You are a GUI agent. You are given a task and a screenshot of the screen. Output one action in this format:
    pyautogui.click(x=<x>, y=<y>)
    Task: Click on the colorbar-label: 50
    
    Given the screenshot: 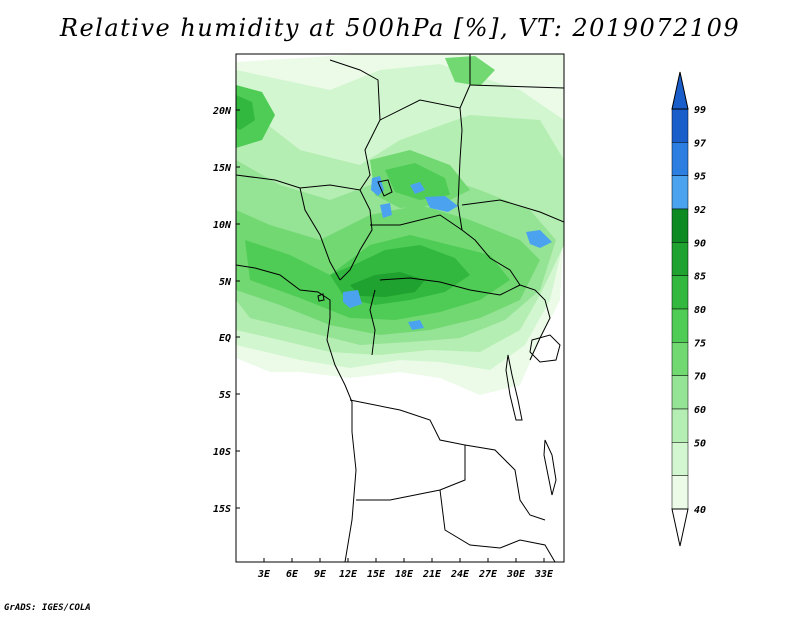 What is the action you would take?
    pyautogui.click(x=700, y=443)
    